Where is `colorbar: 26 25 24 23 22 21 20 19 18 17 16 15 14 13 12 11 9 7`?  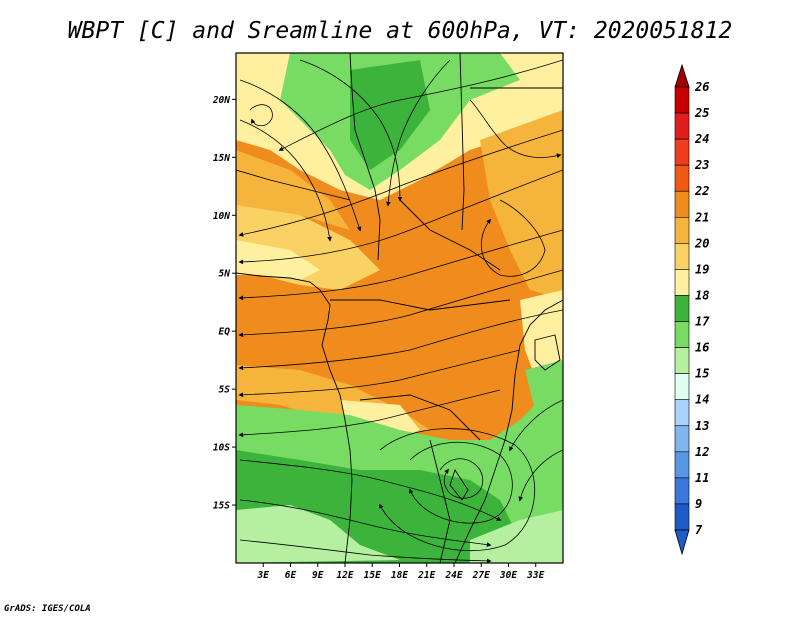
colorbar: 26 25 24 23 22 21 20 19 18 17 16 15 14 13 12 11 9 7 is located at coordinates (692, 309).